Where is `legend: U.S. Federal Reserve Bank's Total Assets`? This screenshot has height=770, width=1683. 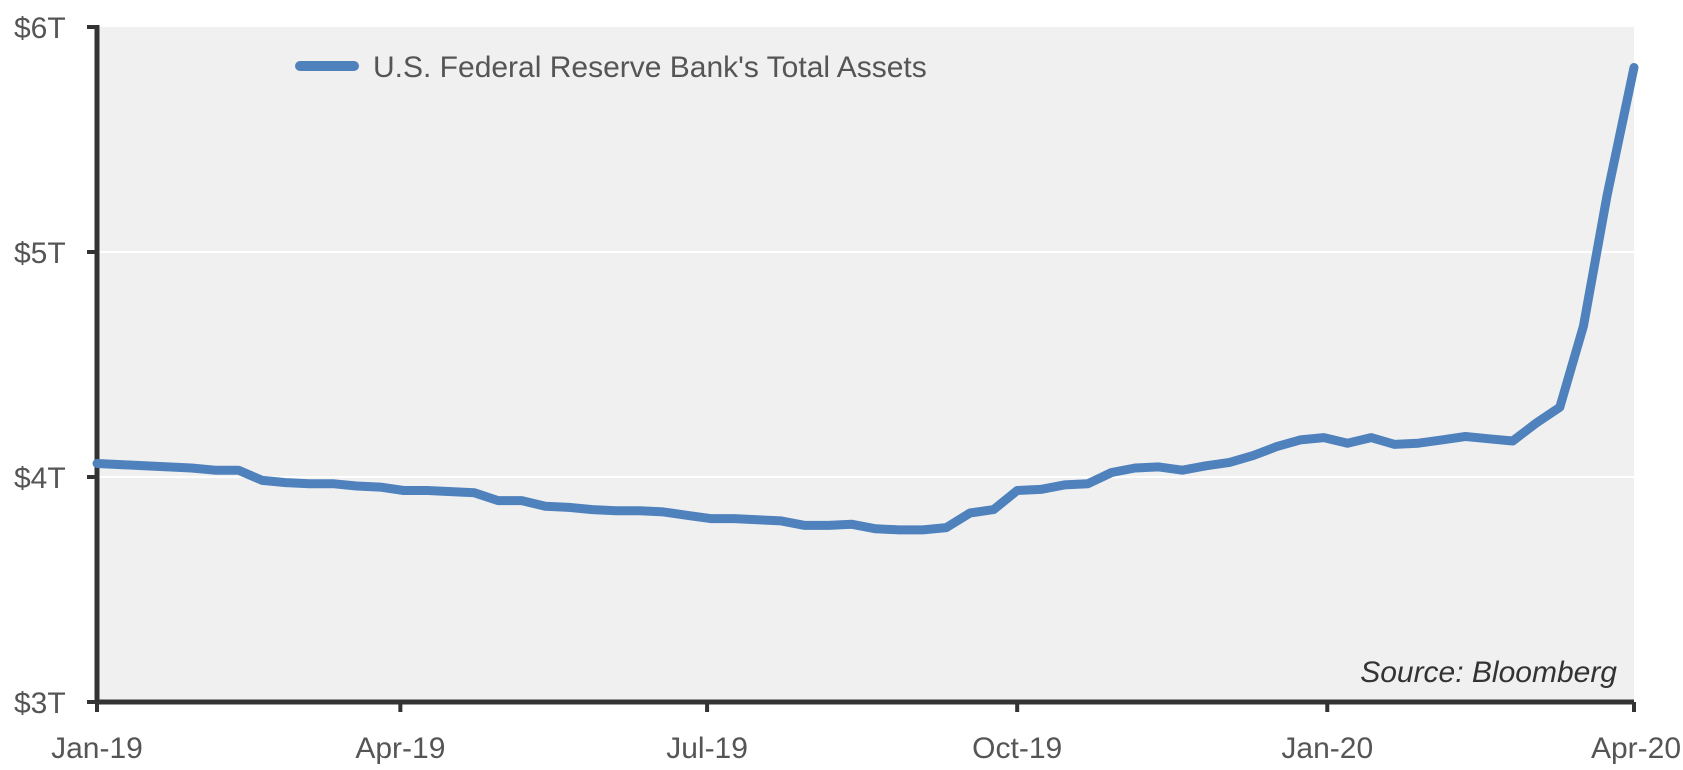
legend: U.S. Federal Reserve Bank's Total Assets is located at coordinates (611, 67).